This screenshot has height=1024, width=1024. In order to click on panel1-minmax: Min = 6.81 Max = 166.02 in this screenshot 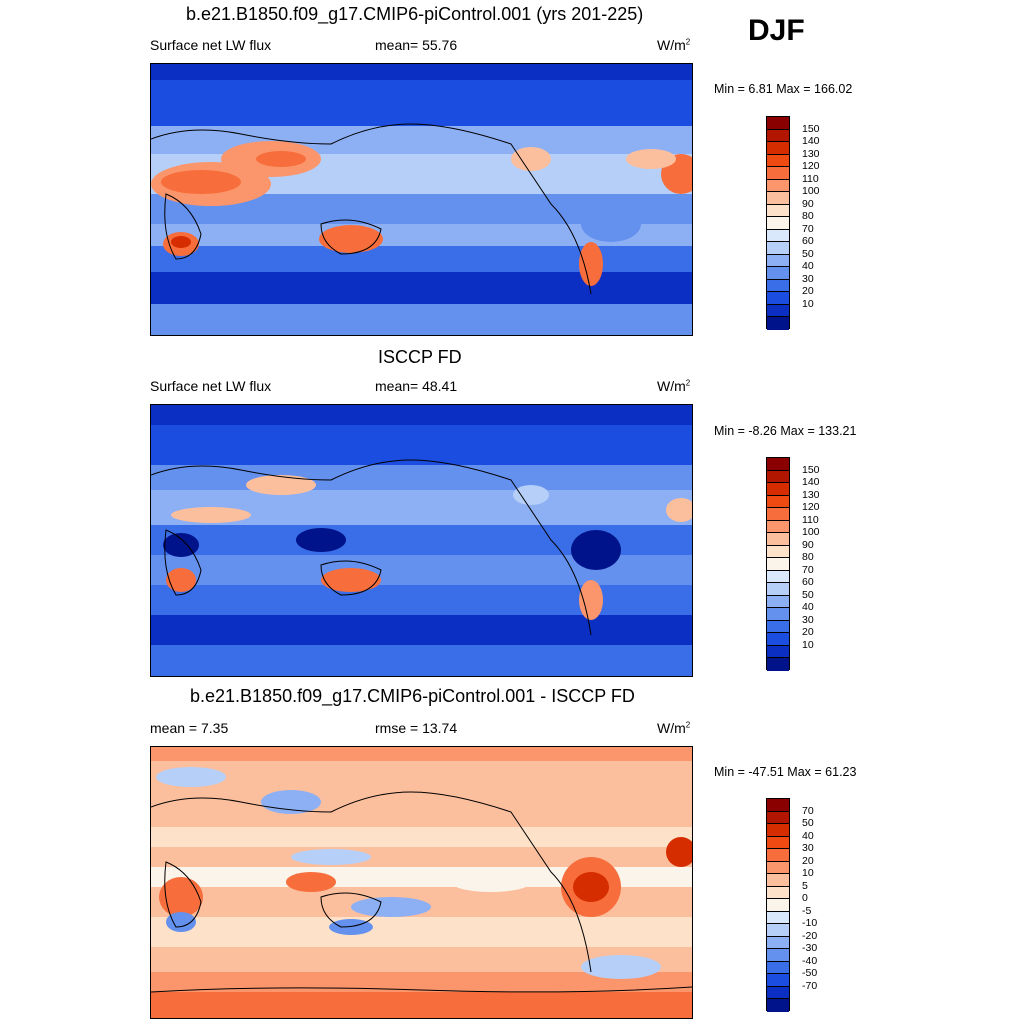, I will do `click(783, 89)`.